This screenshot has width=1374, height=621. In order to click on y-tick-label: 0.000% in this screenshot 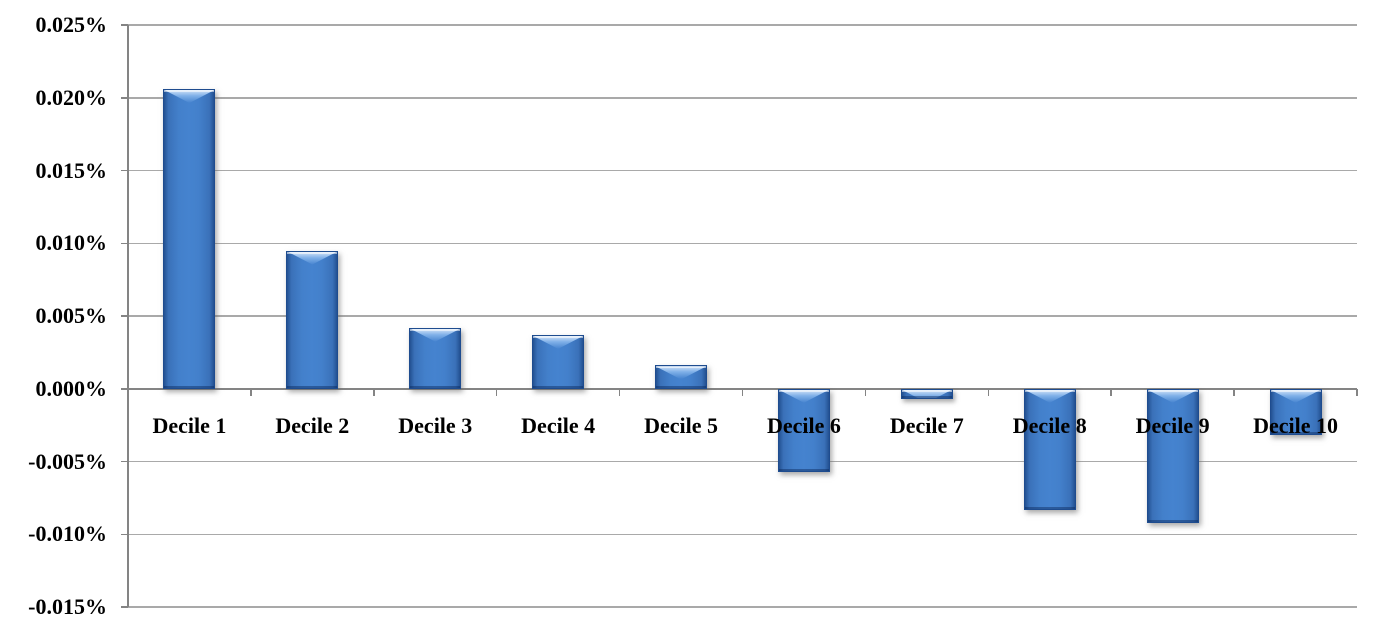, I will do `click(71, 388)`.